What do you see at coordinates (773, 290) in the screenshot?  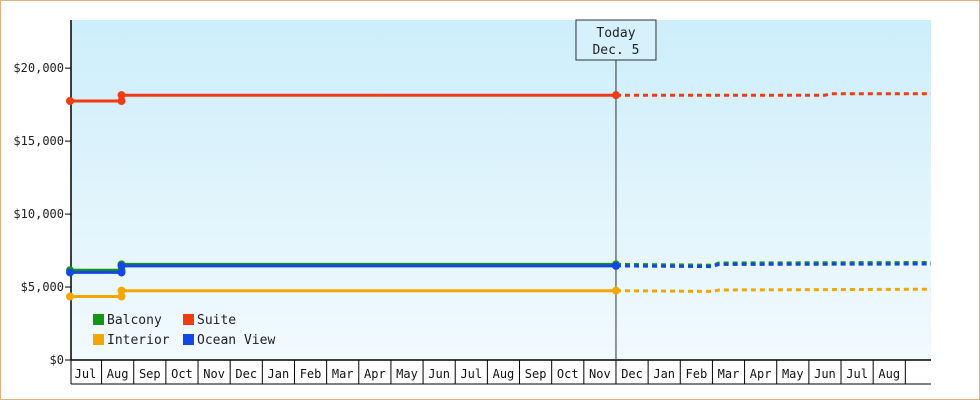 I see `forecast-line-interior` at bounding box center [773, 290].